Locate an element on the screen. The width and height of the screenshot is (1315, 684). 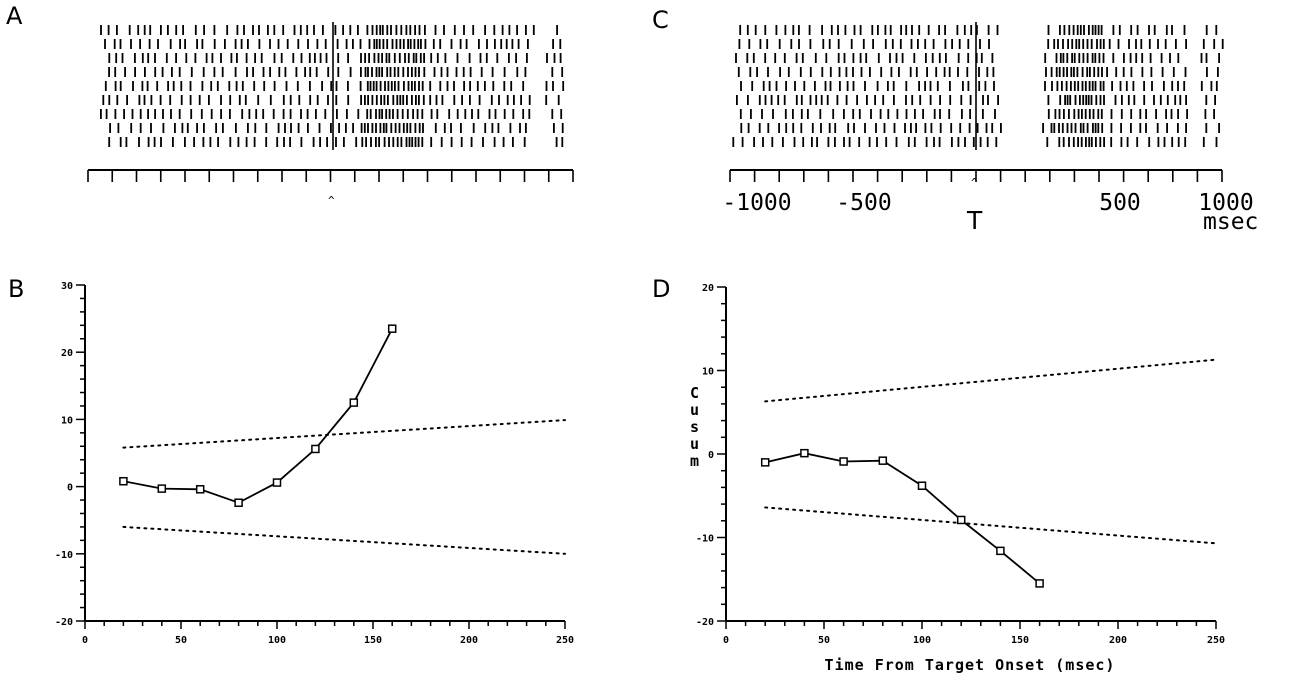
chart-d-xlabel: Time From Target Onset (msec) is located at coordinates (970, 665).